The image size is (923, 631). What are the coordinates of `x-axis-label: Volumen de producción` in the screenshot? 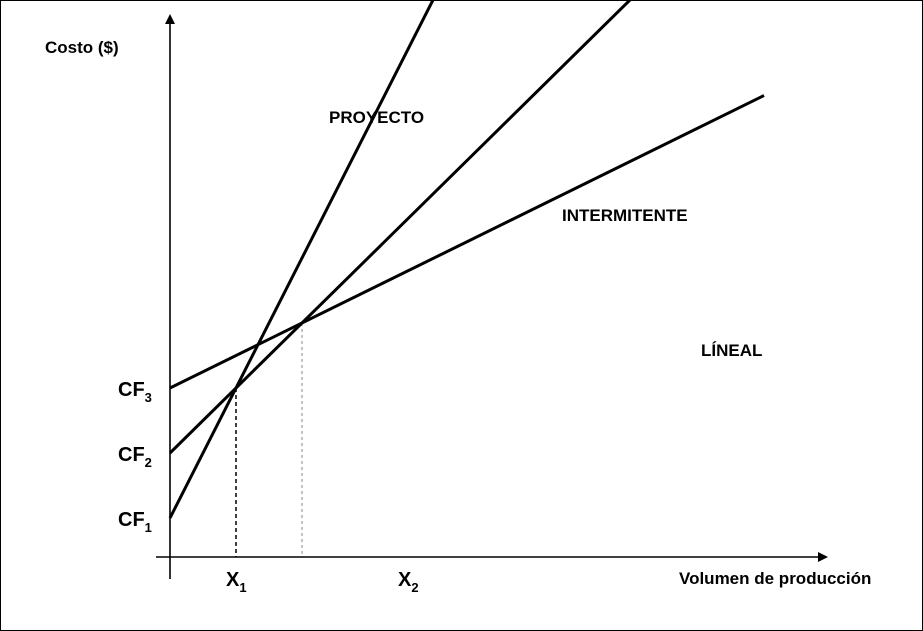 It's located at (775, 578).